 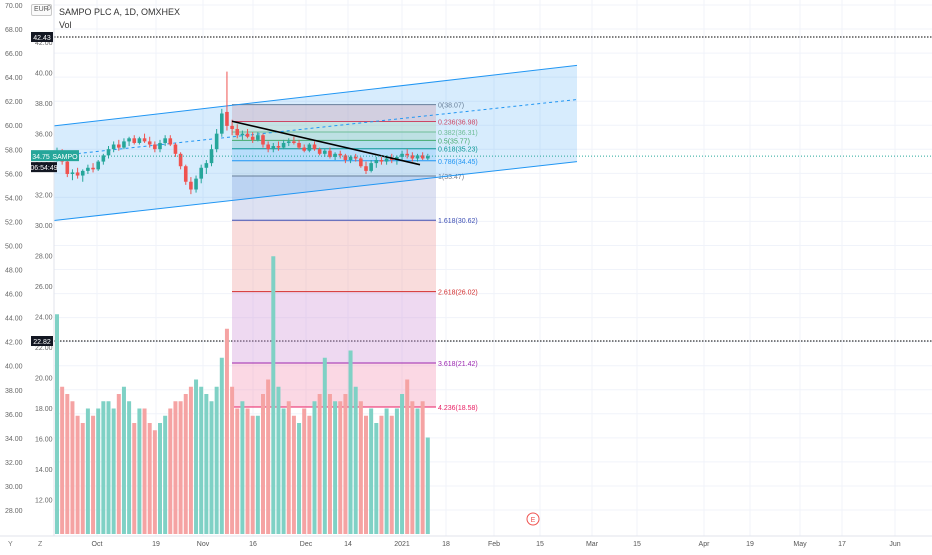 What do you see at coordinates (592, 544) in the screenshot?
I see `time-tick-label: Mar` at bounding box center [592, 544].